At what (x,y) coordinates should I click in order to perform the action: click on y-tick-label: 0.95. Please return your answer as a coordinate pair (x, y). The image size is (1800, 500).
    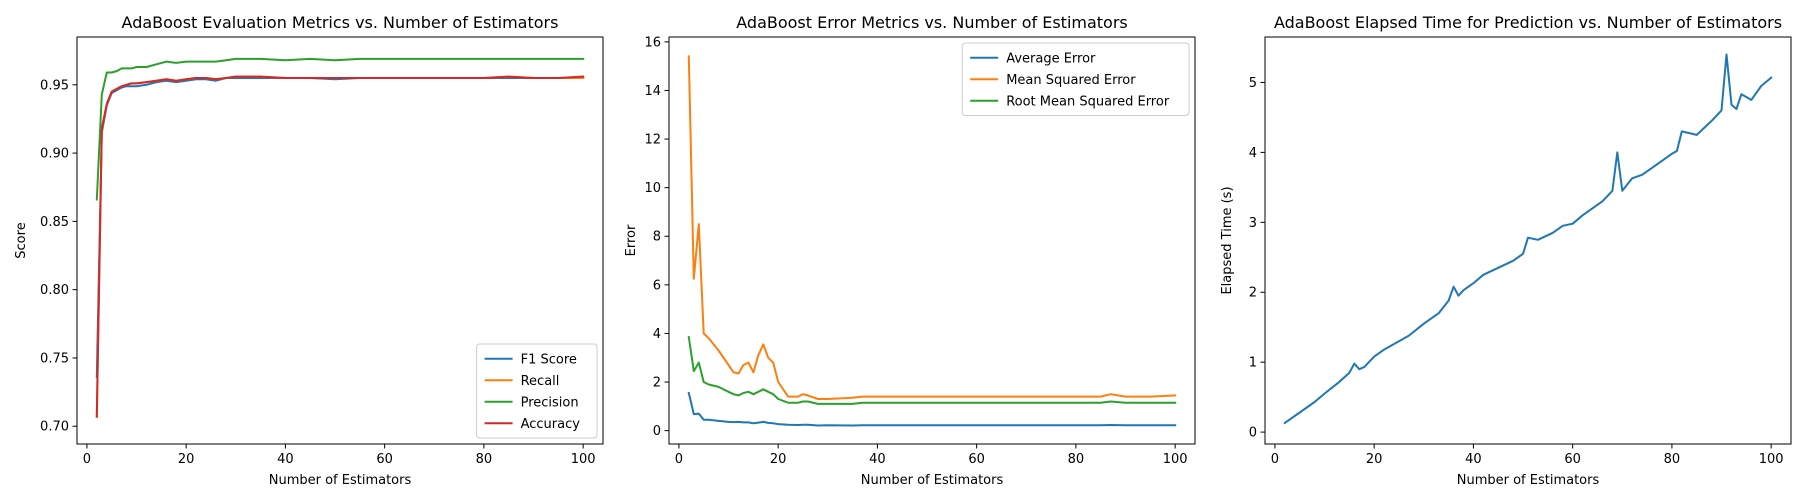
    Looking at the image, I should click on (54, 85).